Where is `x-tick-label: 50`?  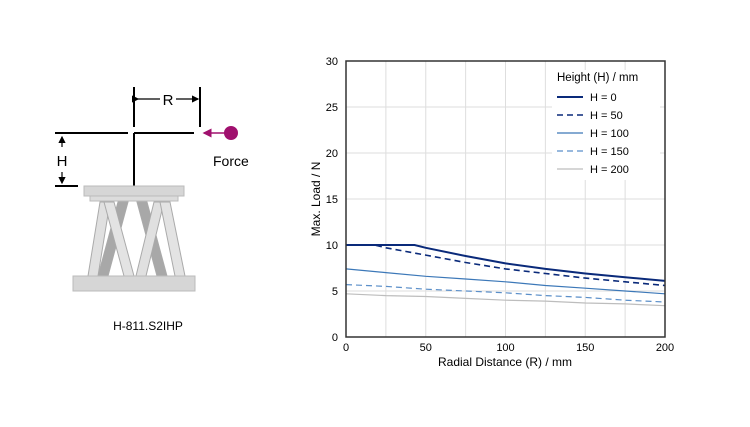 x-tick-label: 50 is located at coordinates (426, 348).